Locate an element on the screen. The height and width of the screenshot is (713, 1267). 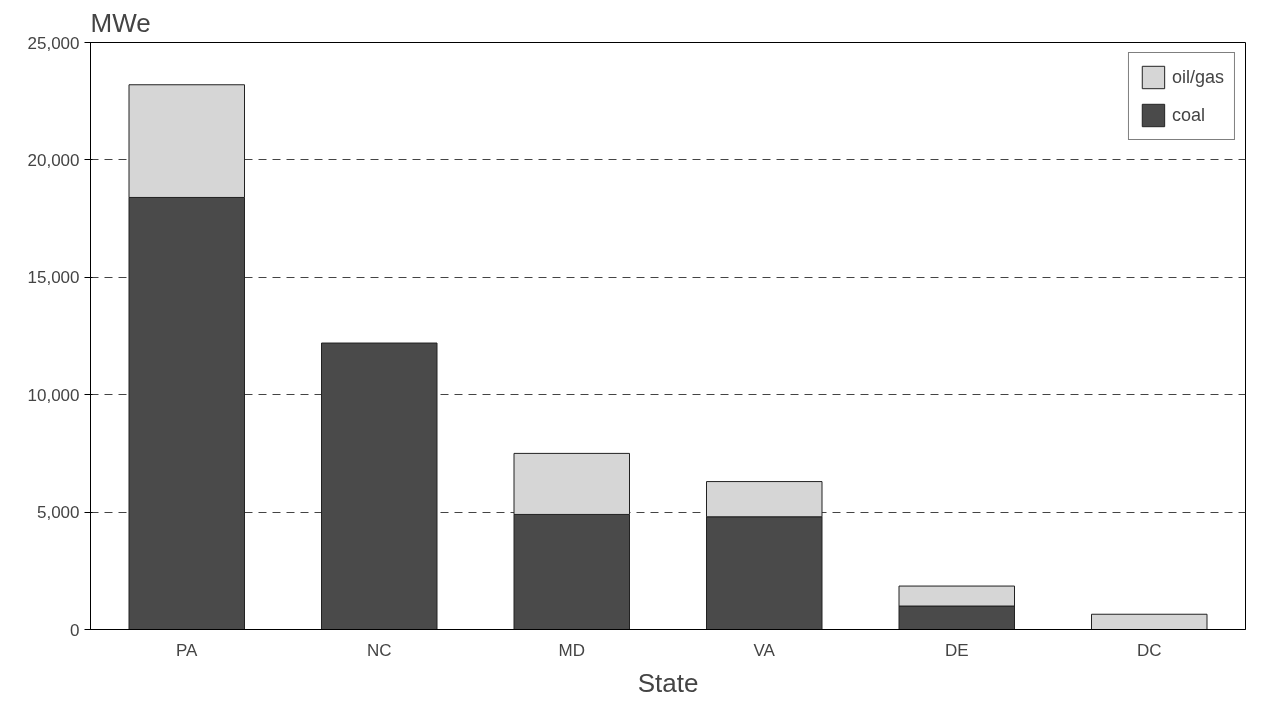
y-tick-label: 5,000 is located at coordinates (58, 513).